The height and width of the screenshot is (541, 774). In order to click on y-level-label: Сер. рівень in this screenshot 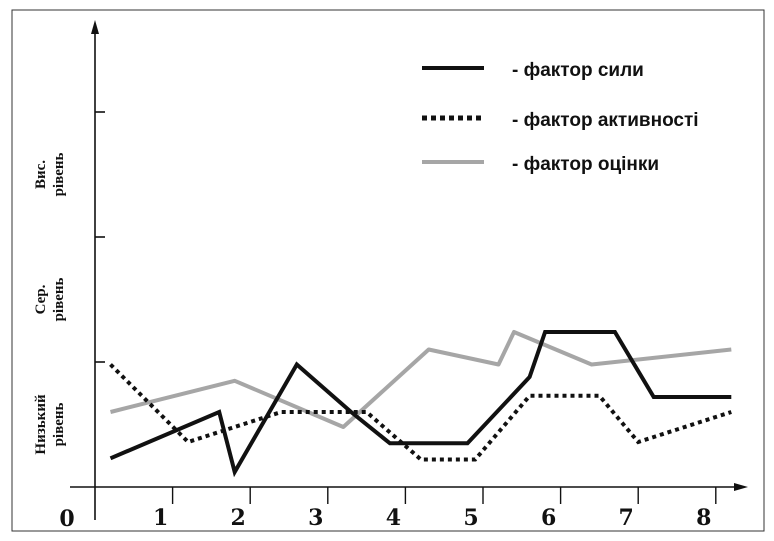, I will do `click(50, 300)`.